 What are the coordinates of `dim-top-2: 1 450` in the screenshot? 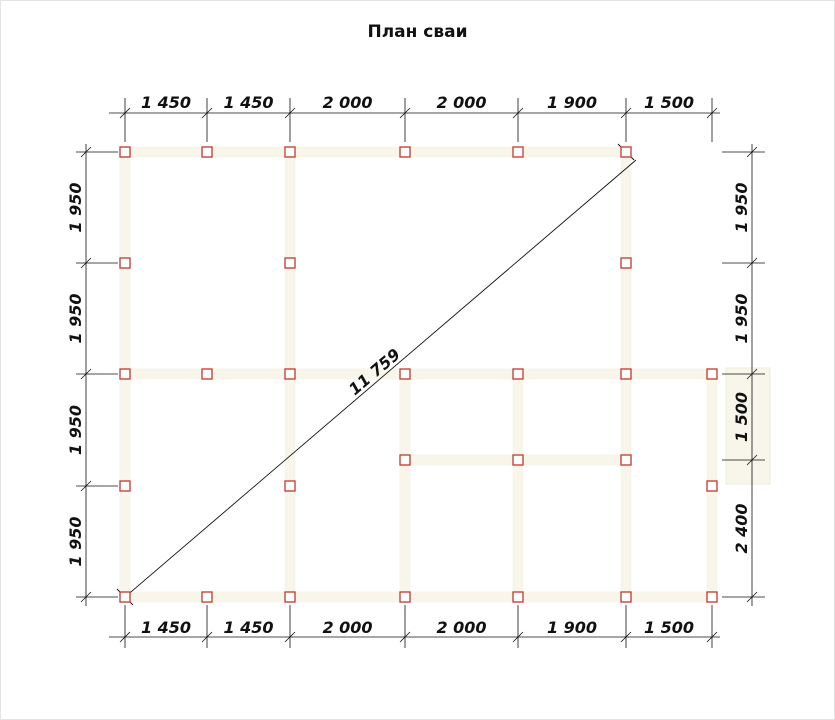 It's located at (248, 102).